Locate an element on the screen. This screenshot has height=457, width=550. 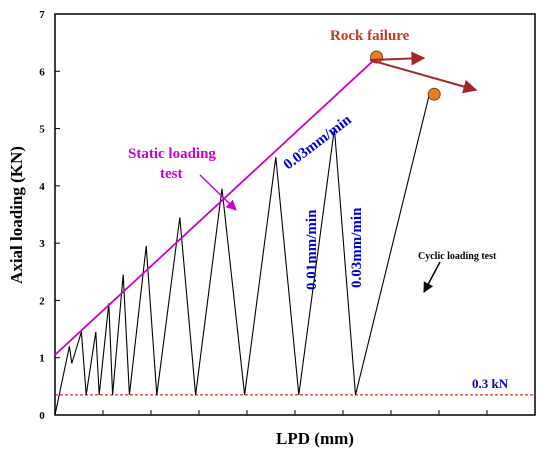
y-tick-label: 3 is located at coordinates (42, 244).